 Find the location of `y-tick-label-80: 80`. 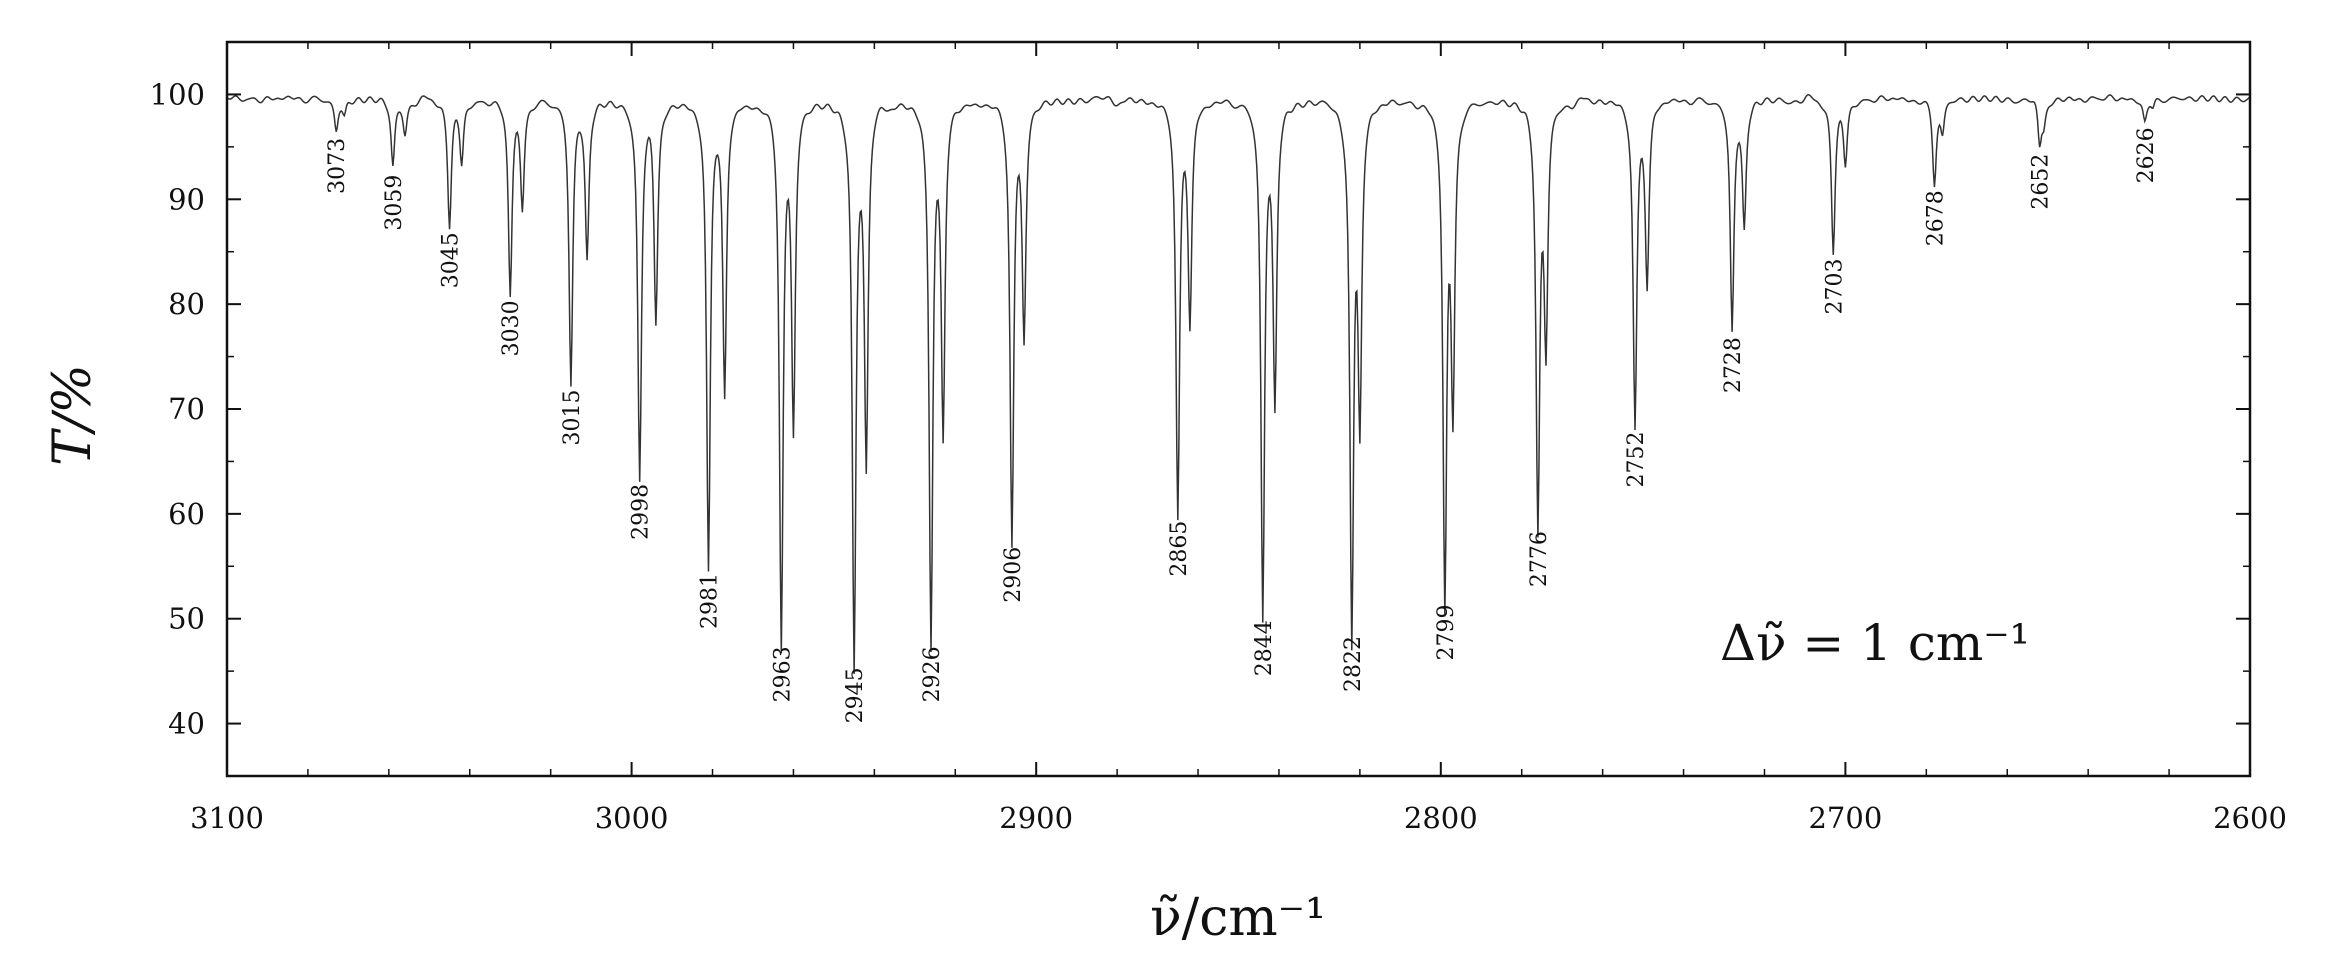

y-tick-label-80: 80 is located at coordinates (186, 304).